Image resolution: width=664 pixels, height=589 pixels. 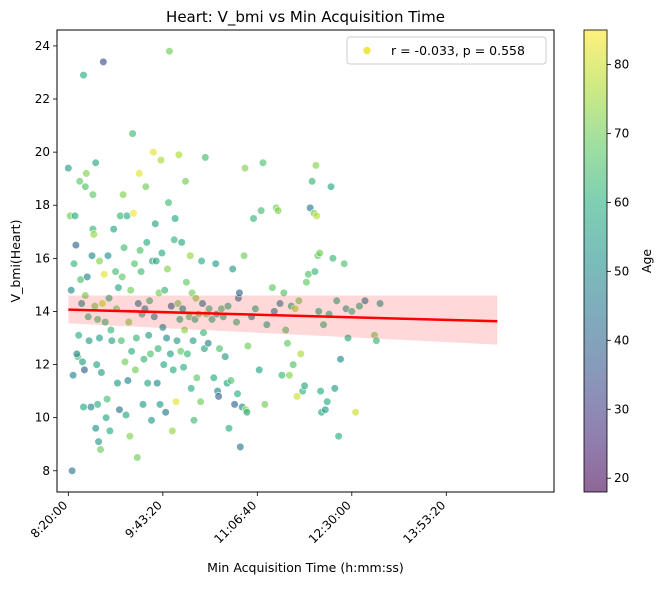 What do you see at coordinates (42, 46) in the screenshot?
I see `y-tick-label: 24` at bounding box center [42, 46].